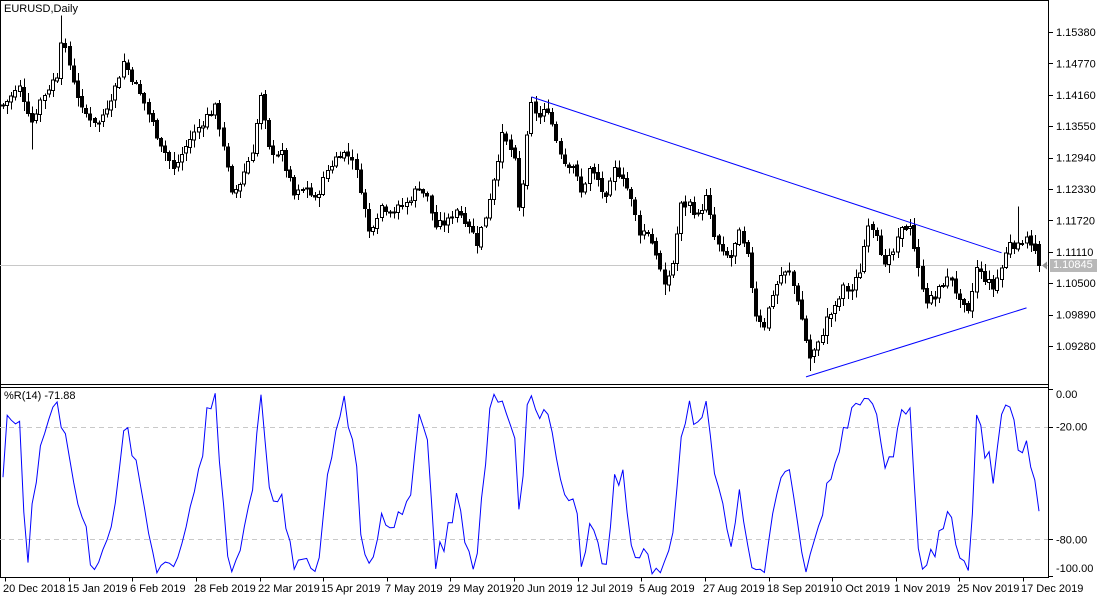 The width and height of the screenshot is (1100, 600). What do you see at coordinates (34, 589) in the screenshot?
I see `time-axis-label: 20 Dec 2018` at bounding box center [34, 589].